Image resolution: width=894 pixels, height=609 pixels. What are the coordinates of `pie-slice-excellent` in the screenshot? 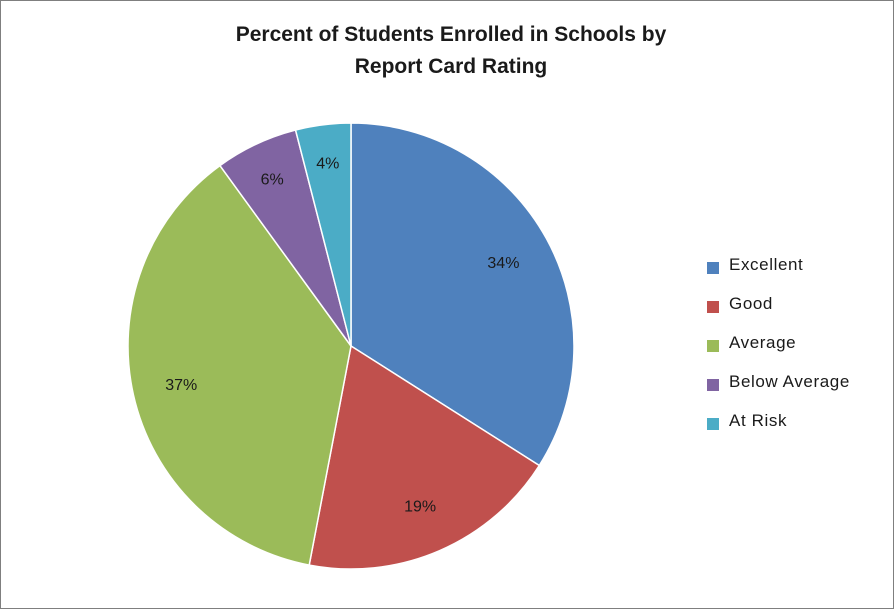 It's located at (462, 294).